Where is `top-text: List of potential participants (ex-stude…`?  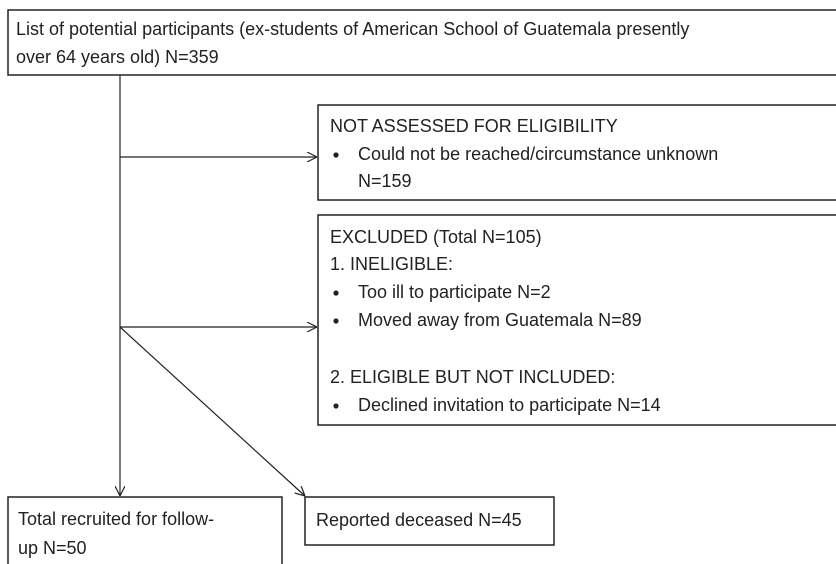
top-text: List of potential participants (ex-stude… is located at coordinates (352, 29).